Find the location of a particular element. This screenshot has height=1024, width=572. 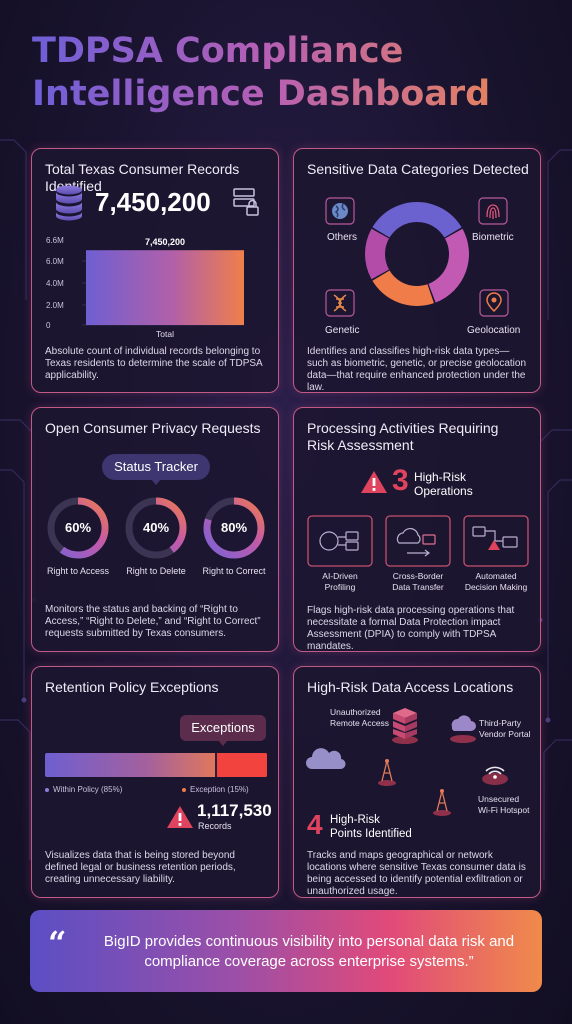

within-policy-legend: Within Policy (85%) is located at coordinates (83, 789).